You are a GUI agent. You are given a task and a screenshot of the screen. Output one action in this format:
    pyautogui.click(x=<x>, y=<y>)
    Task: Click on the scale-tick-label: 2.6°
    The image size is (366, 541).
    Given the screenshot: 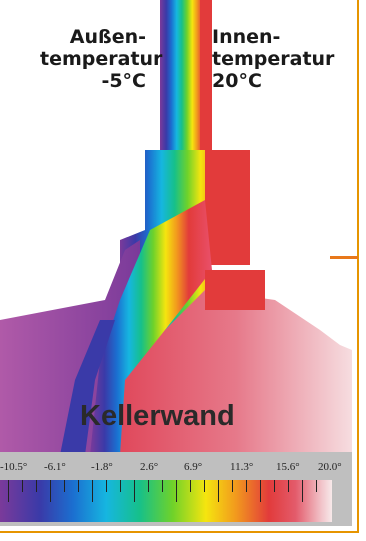 What is the action you would take?
    pyautogui.click(x=149, y=467)
    